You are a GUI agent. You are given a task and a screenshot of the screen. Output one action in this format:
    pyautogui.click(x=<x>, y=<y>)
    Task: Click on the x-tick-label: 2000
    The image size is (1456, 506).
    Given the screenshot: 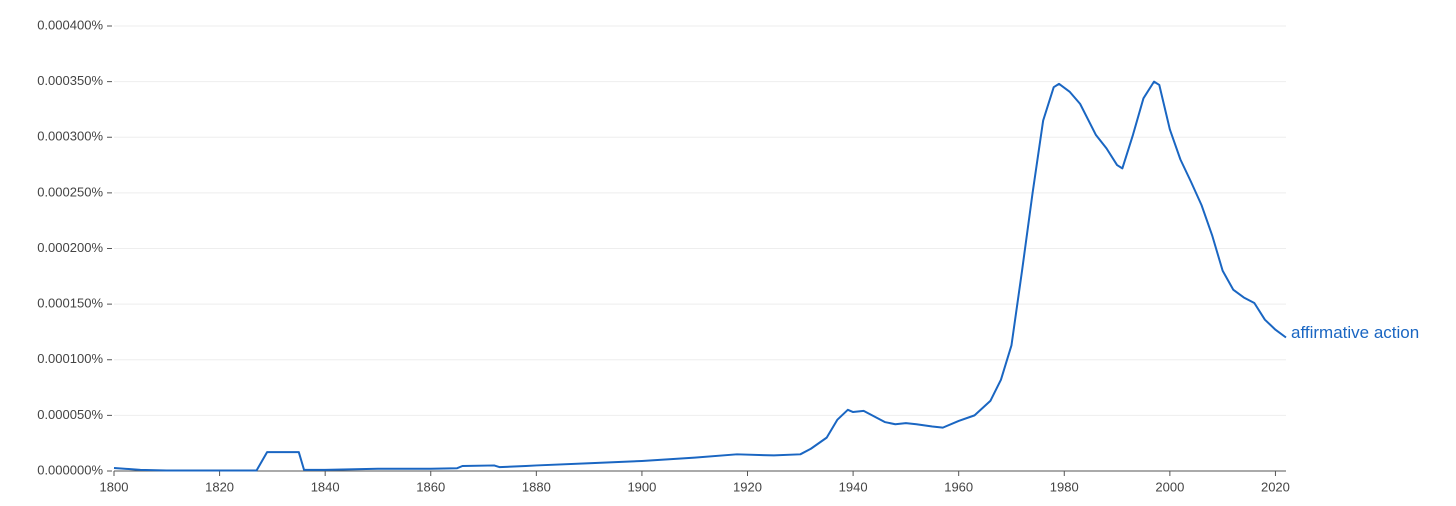 What is the action you would take?
    pyautogui.click(x=1169, y=486)
    